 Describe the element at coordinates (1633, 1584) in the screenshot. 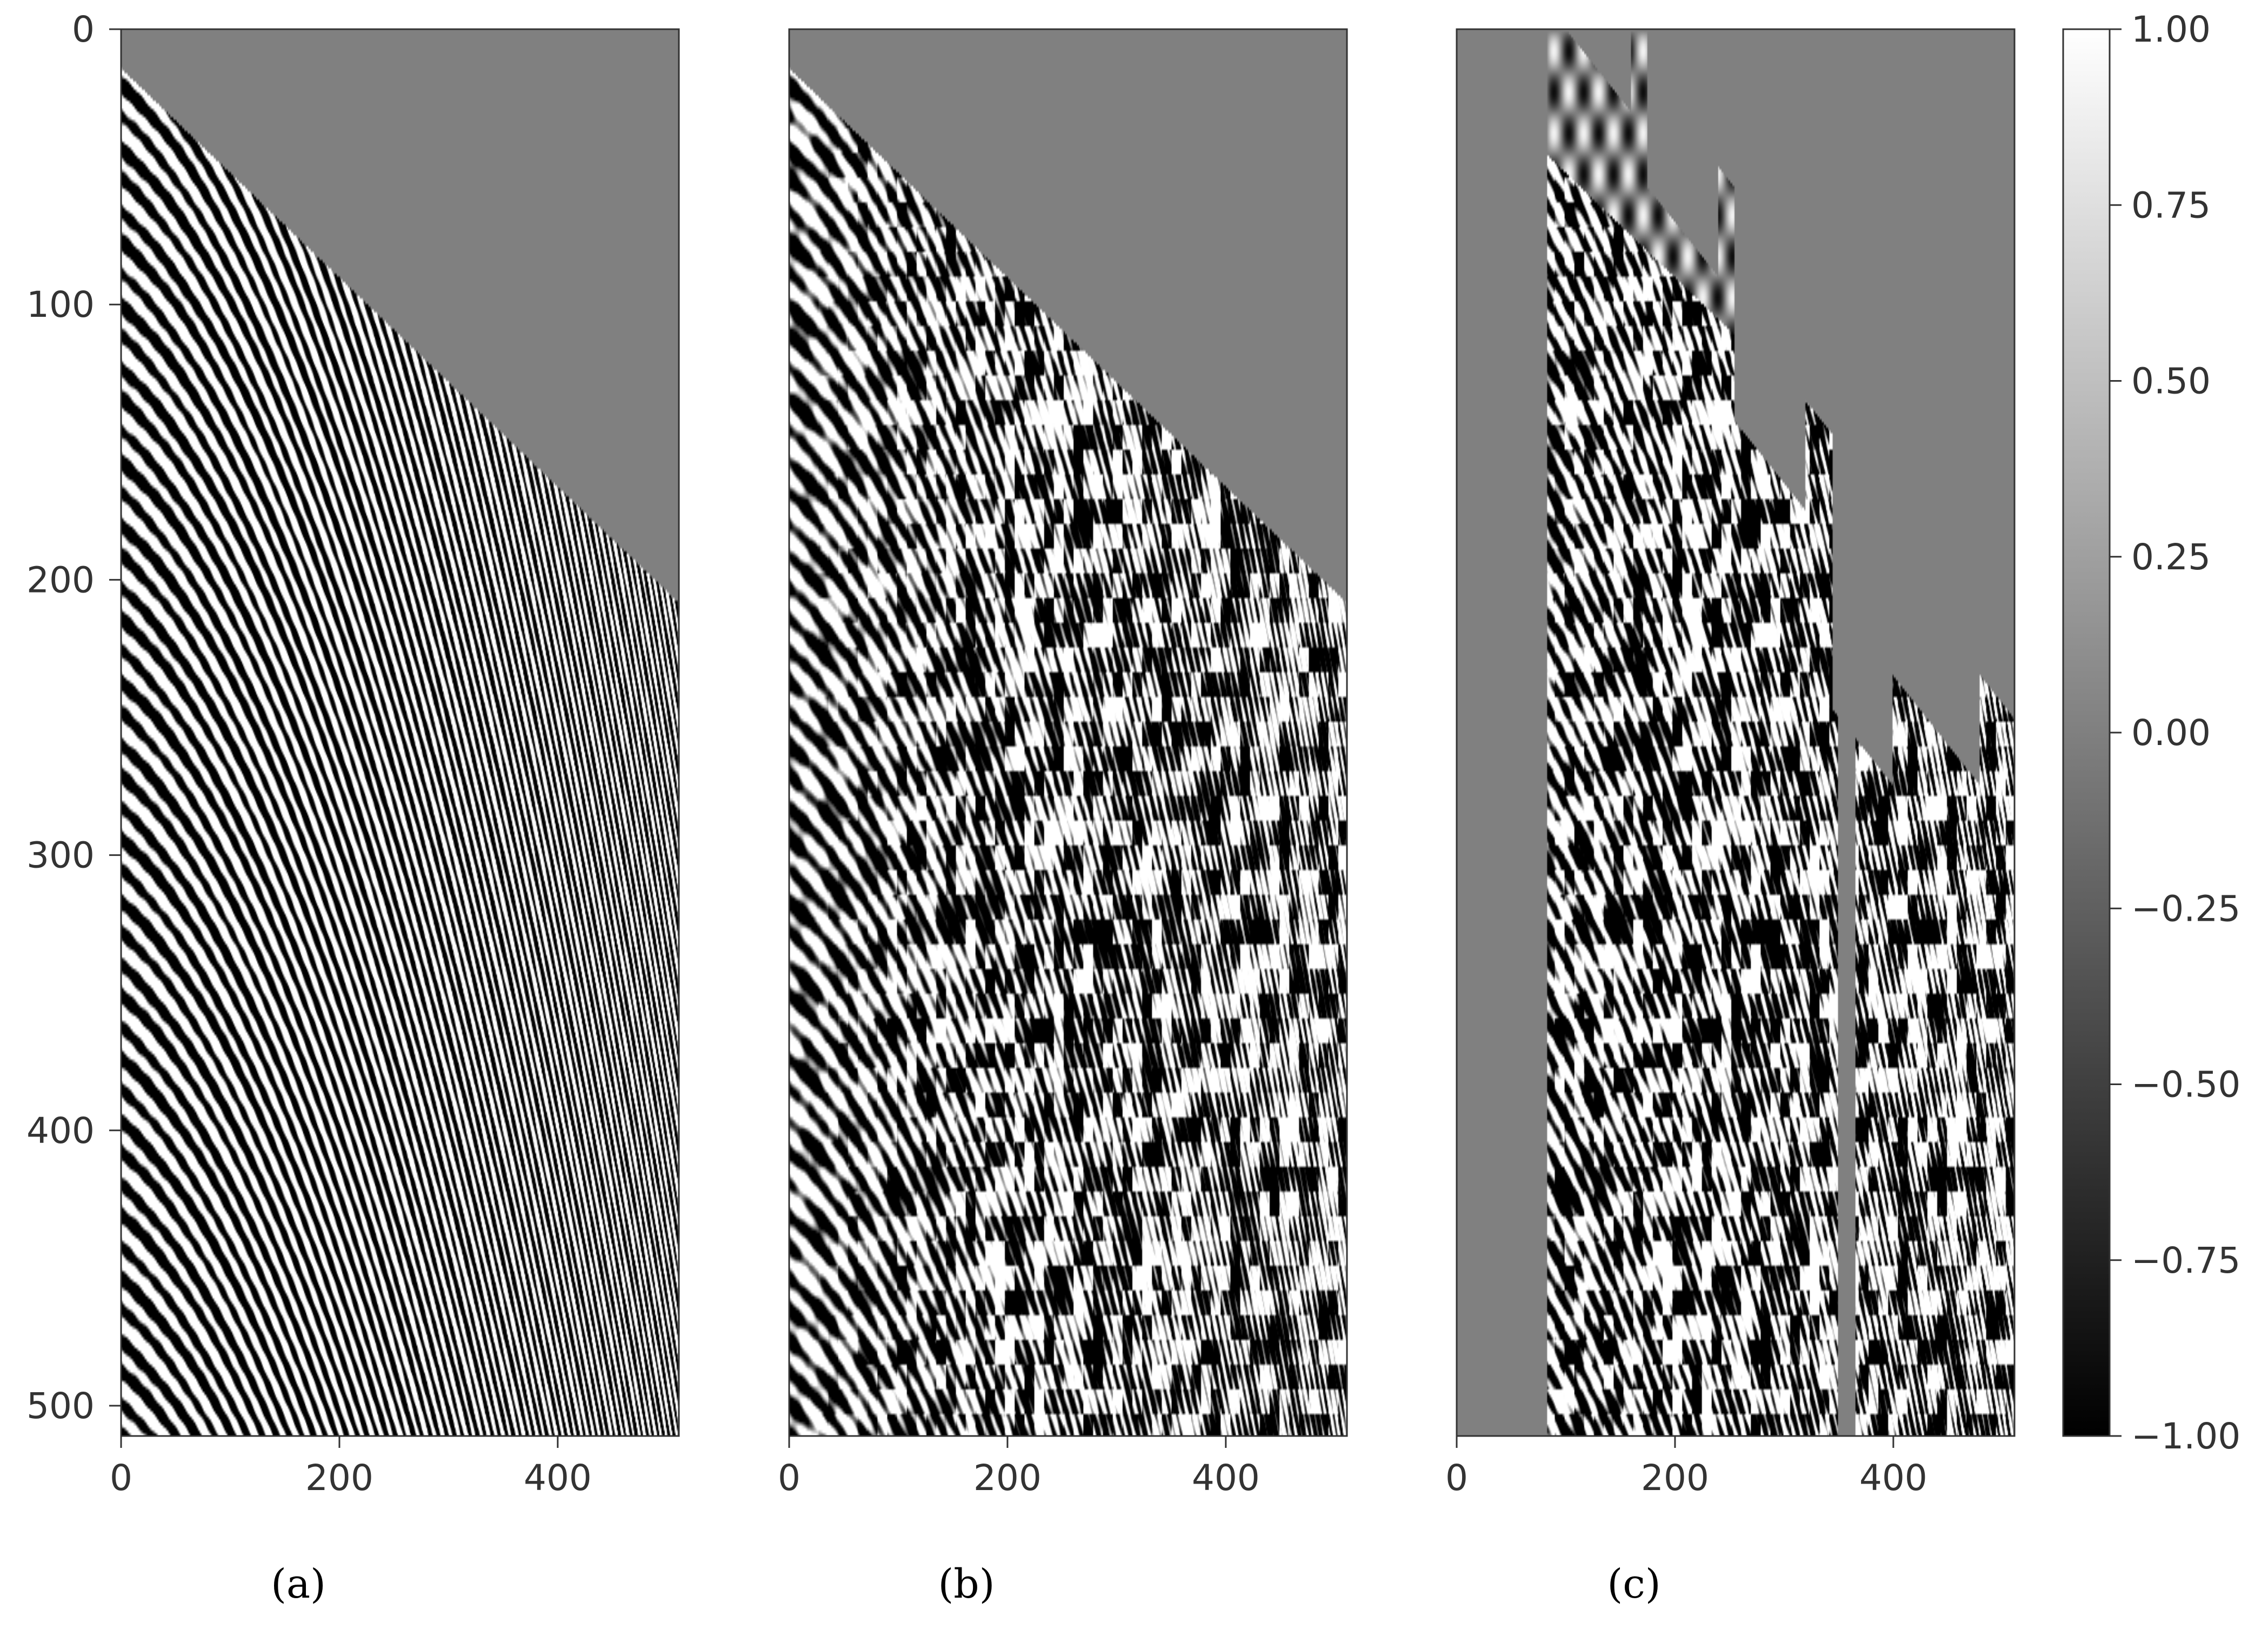

I see `panel-caption: (c)` at that location.